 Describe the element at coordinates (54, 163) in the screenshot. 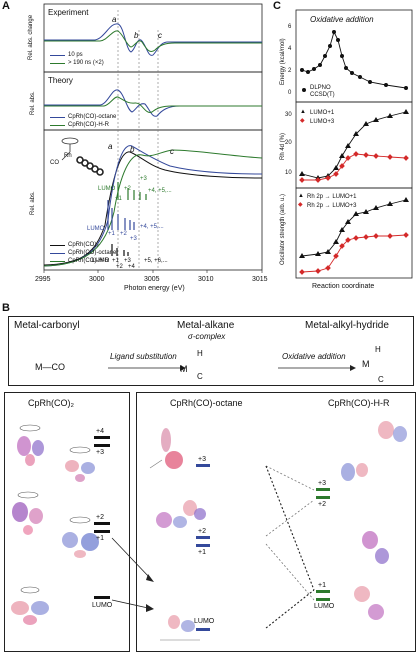

I see `mol-label-co: CO` at that location.